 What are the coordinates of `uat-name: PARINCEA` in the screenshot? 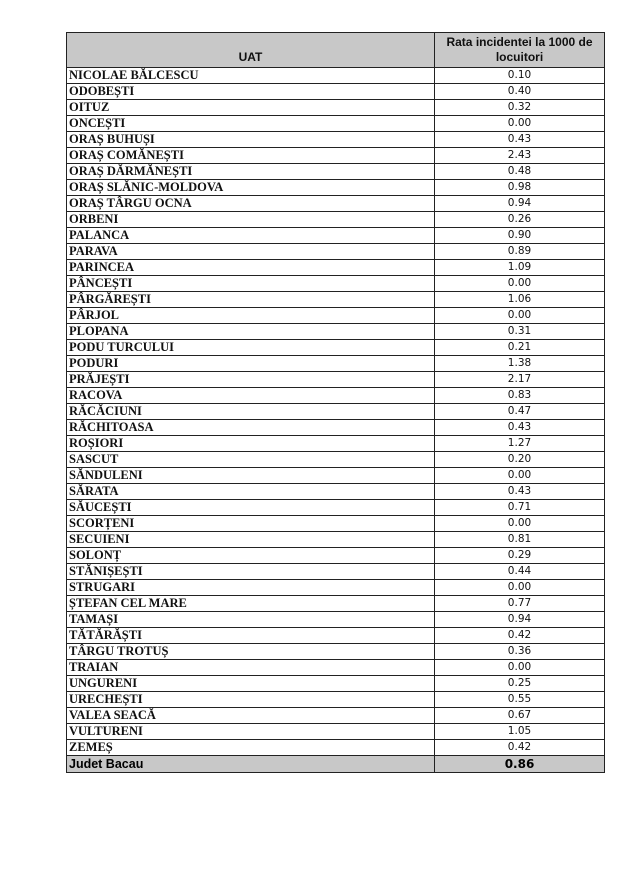 It's located at (250, 267).